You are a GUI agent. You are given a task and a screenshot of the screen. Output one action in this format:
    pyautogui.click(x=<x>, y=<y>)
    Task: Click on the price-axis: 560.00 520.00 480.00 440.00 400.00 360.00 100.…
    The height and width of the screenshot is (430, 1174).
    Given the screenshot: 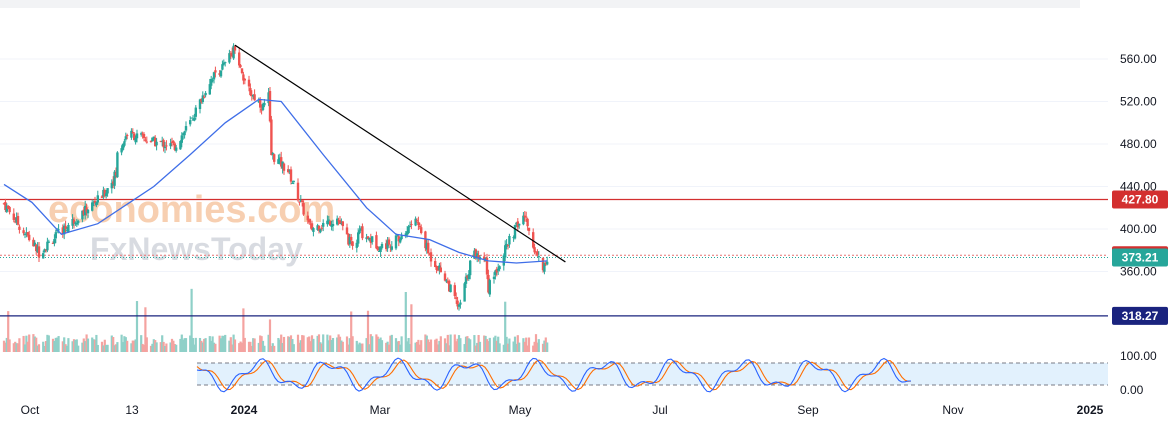 What is the action you would take?
    pyautogui.click(x=1138, y=224)
    